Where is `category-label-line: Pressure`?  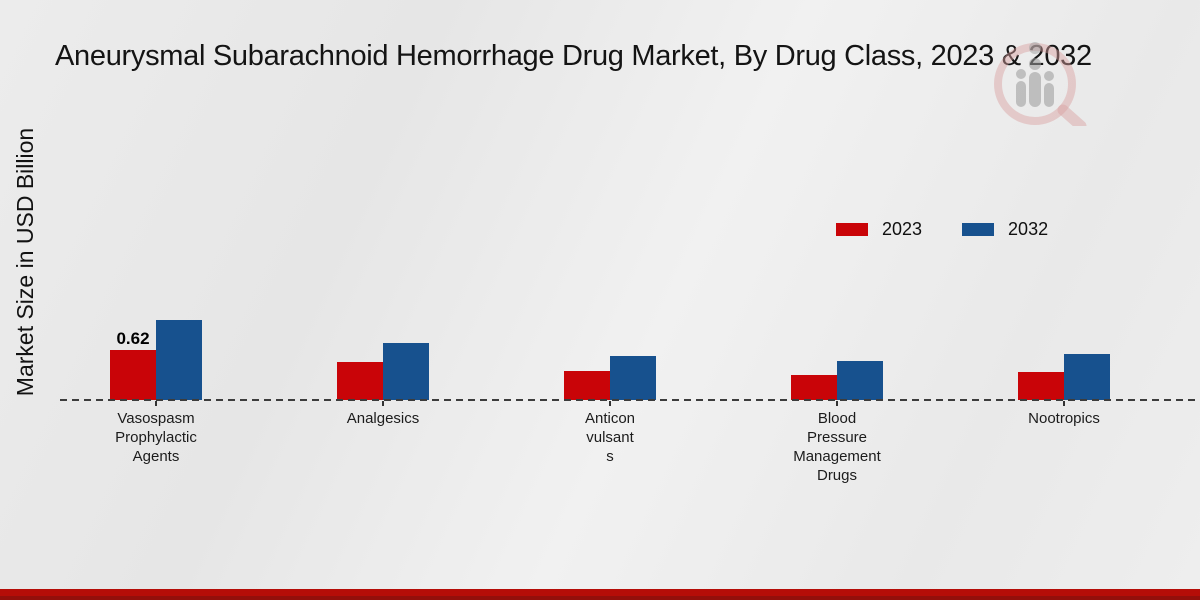 category-label-line: Pressure is located at coordinates (837, 437).